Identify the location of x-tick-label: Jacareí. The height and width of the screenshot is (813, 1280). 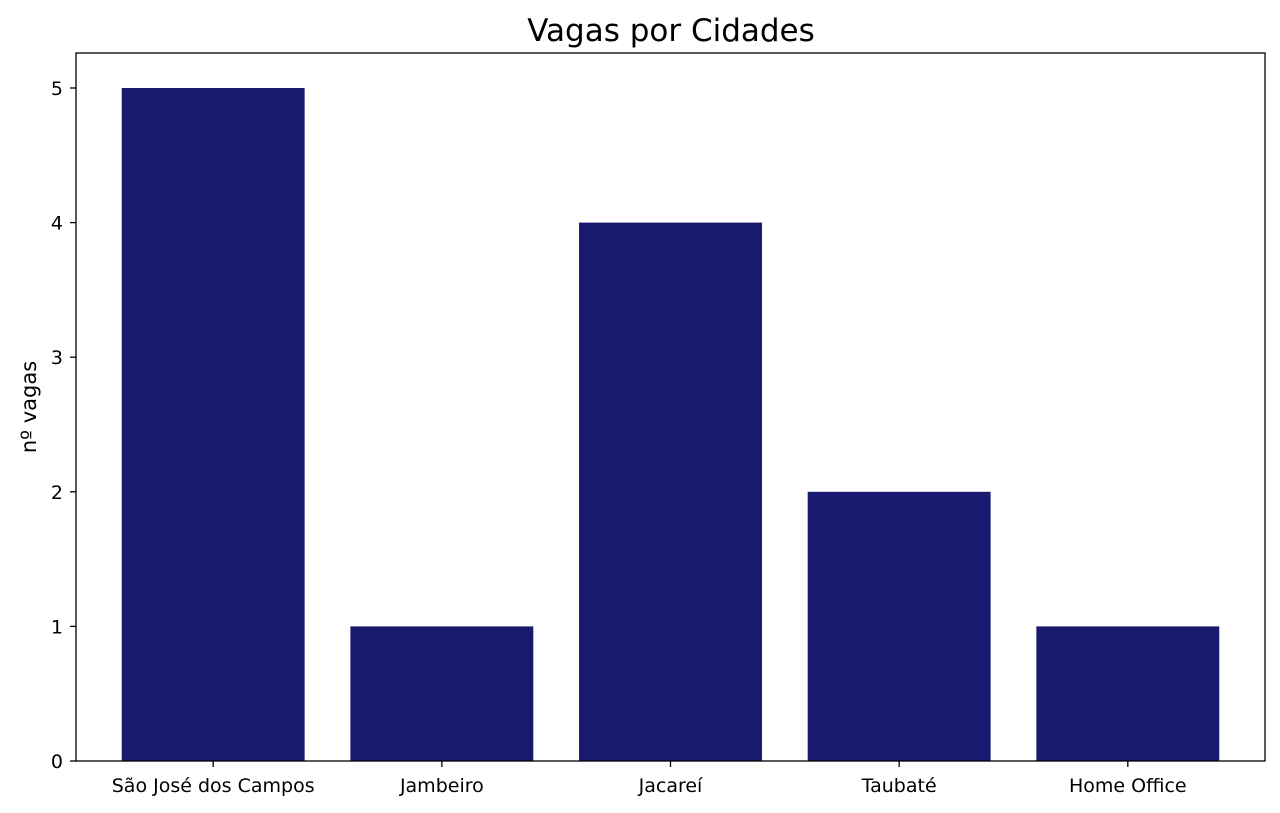
(670, 786).